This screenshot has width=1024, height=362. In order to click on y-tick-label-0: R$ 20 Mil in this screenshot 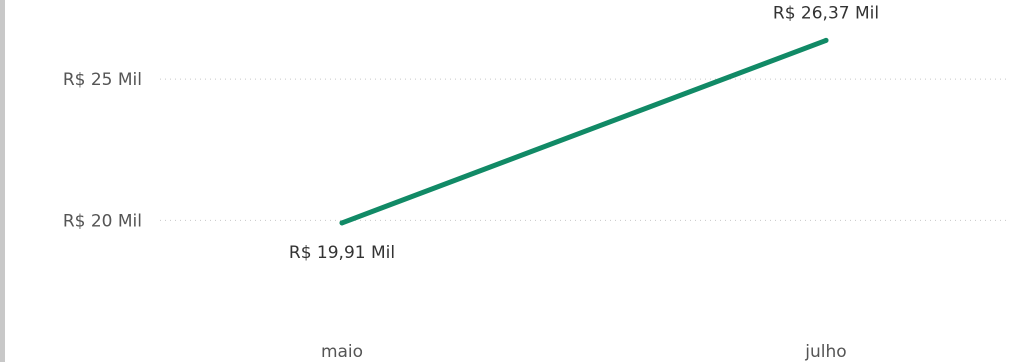, I will do `click(102, 221)`.